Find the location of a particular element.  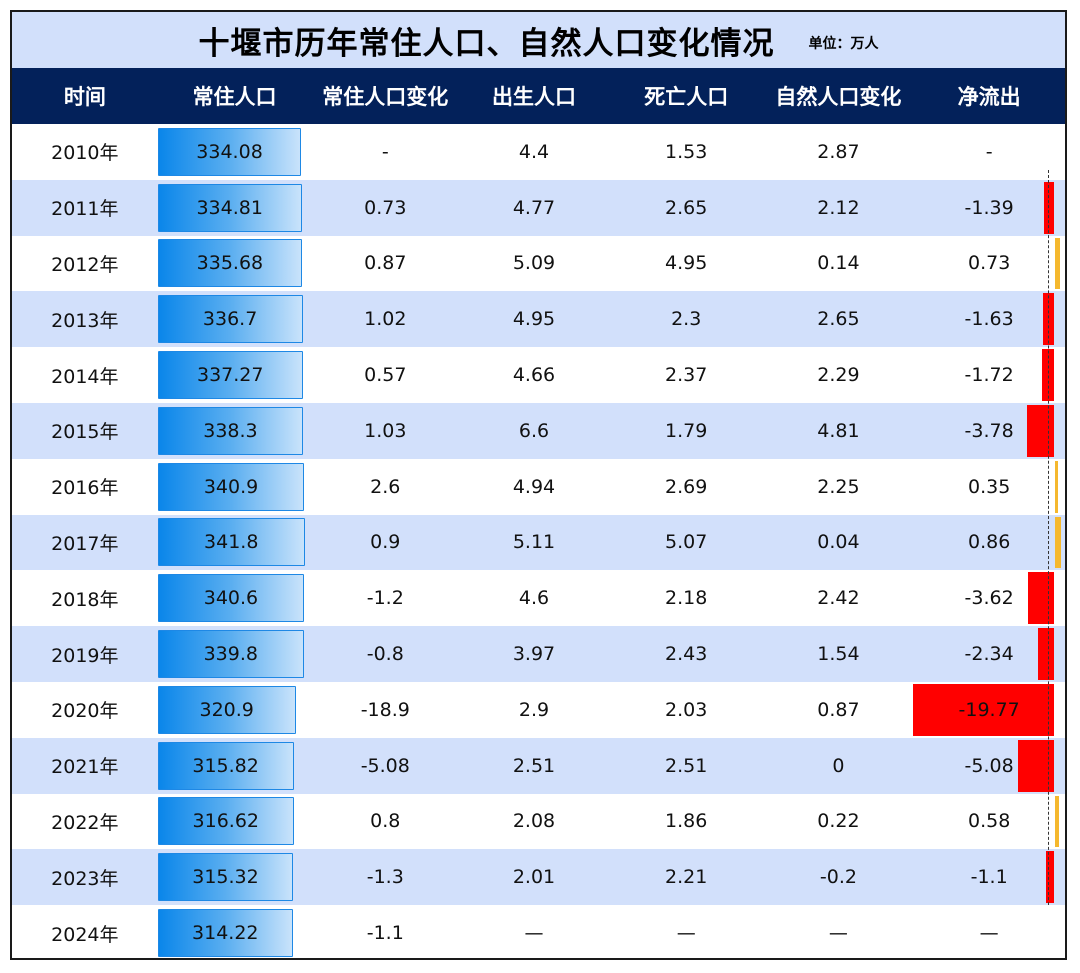

net-outflow-value: -19.77 is located at coordinates (989, 709).